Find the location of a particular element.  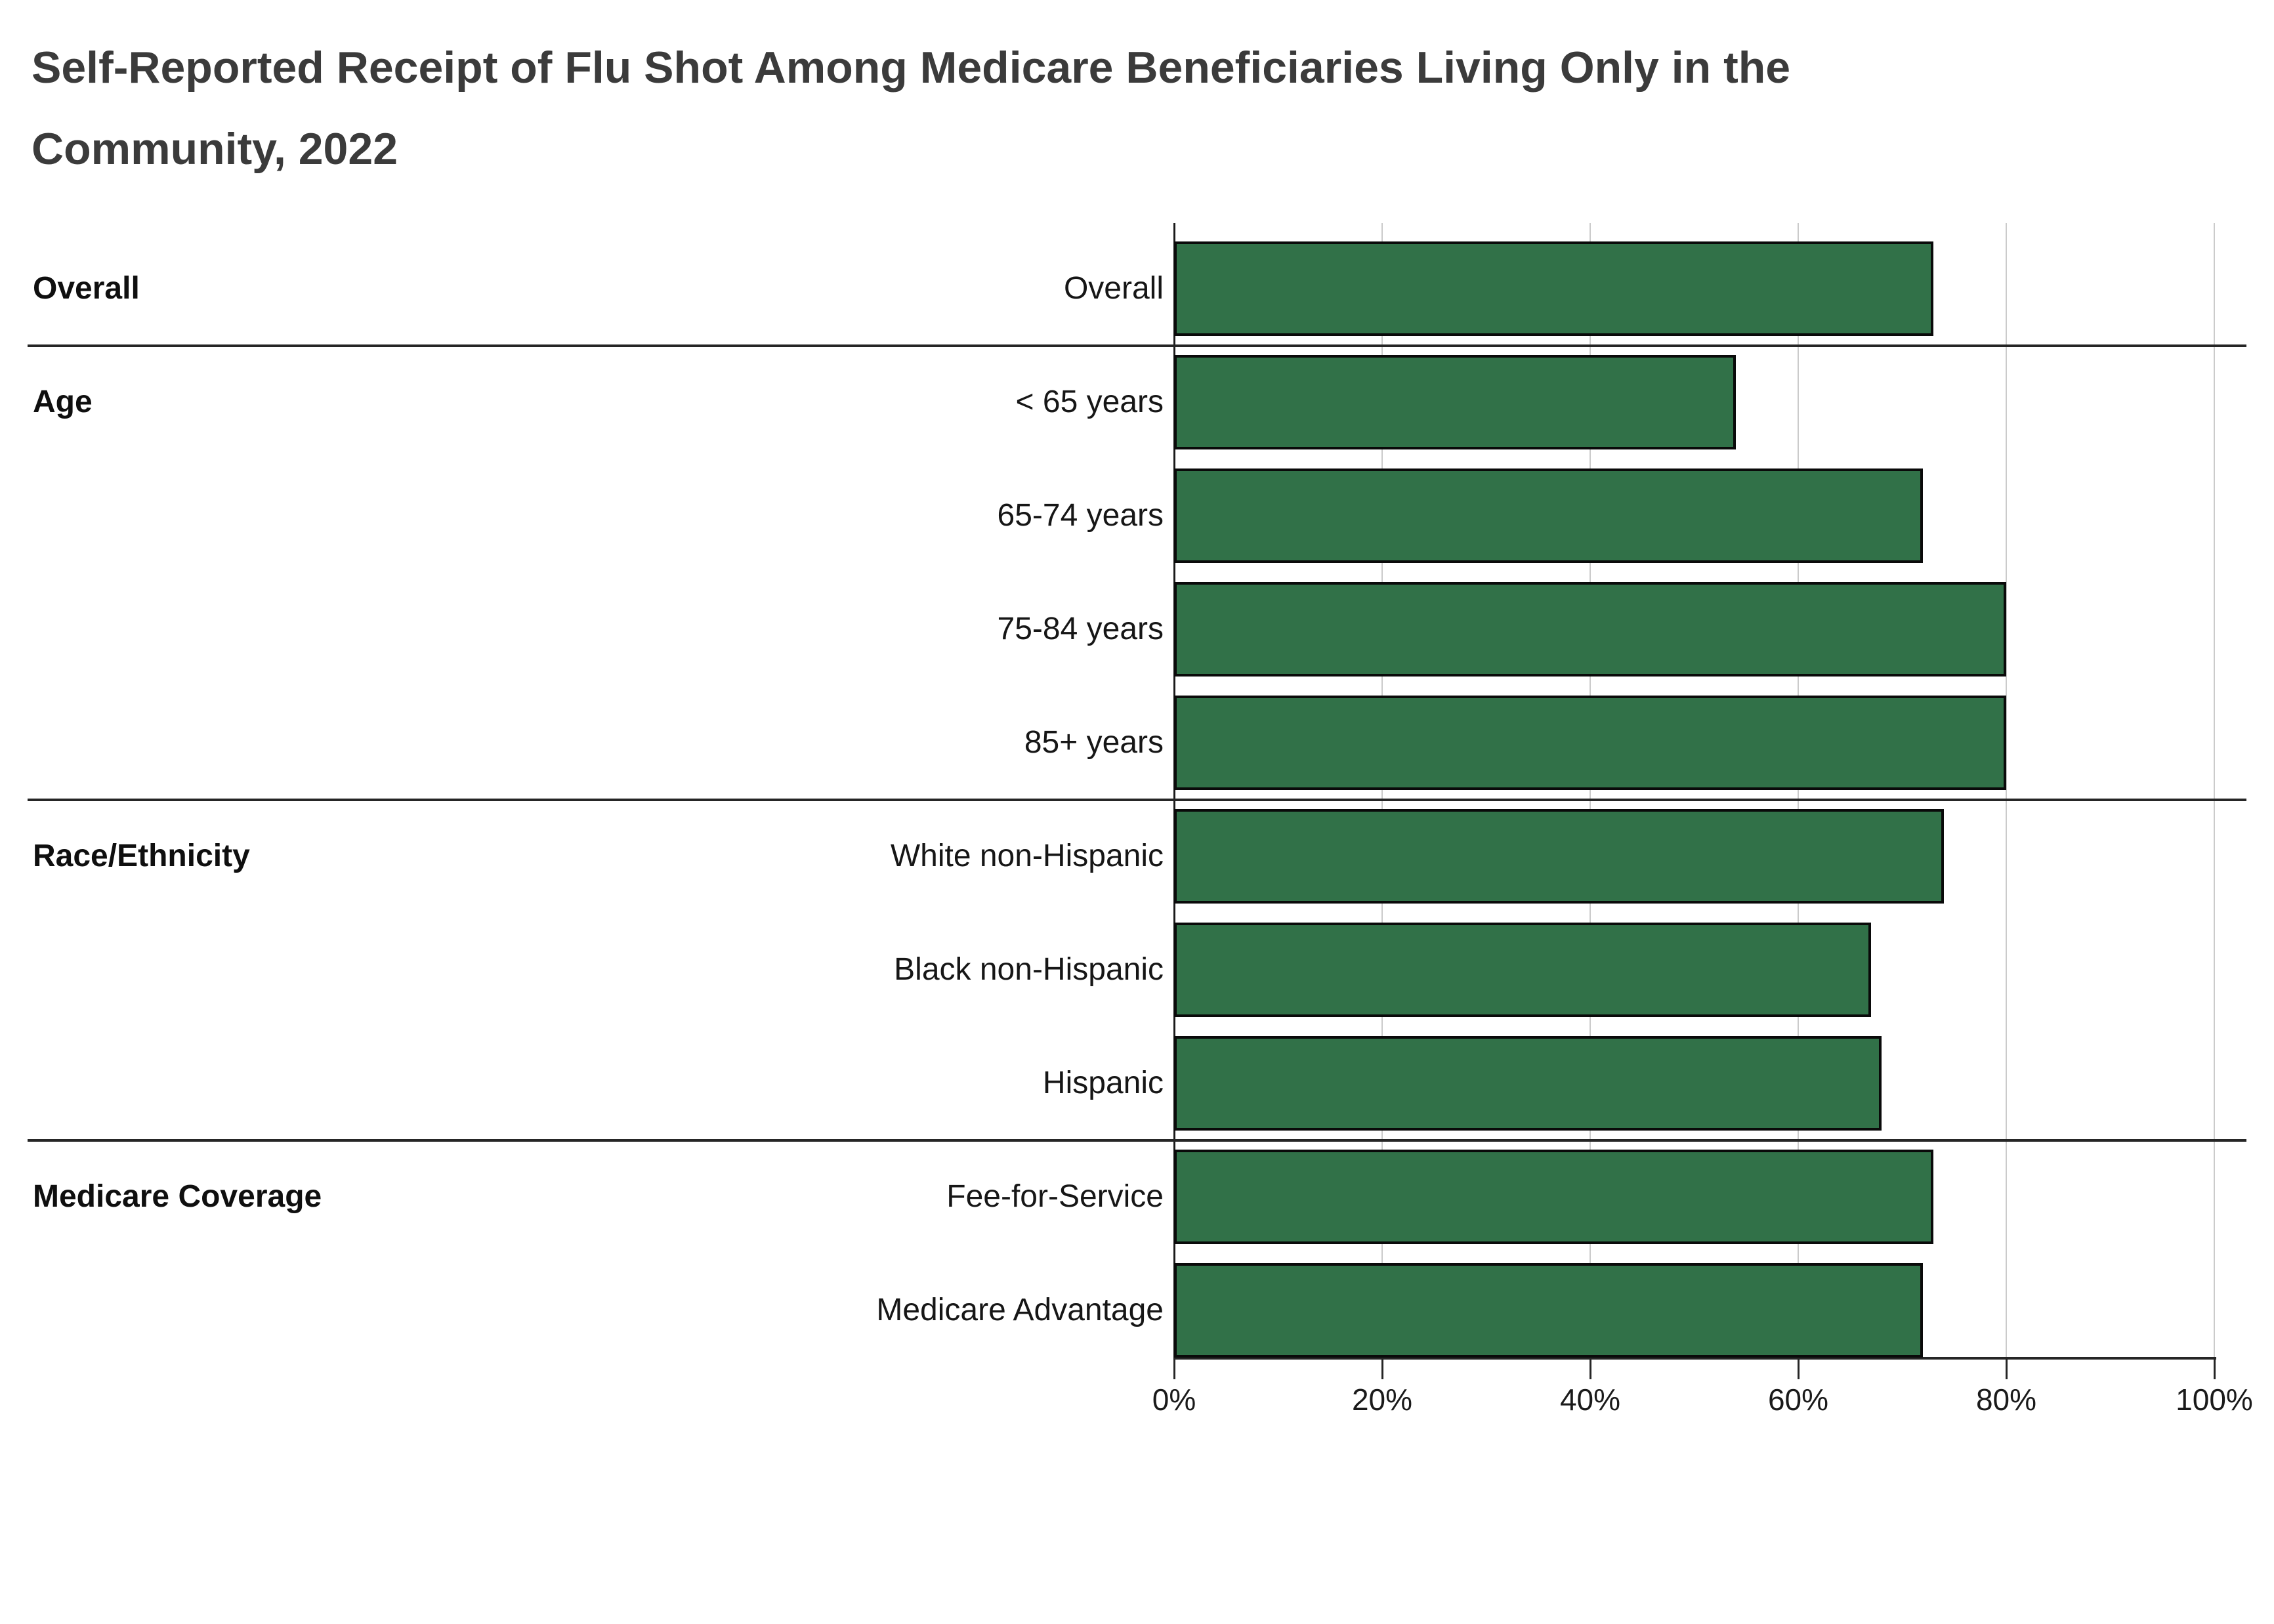

category-label: Hispanic is located at coordinates (1103, 1083).